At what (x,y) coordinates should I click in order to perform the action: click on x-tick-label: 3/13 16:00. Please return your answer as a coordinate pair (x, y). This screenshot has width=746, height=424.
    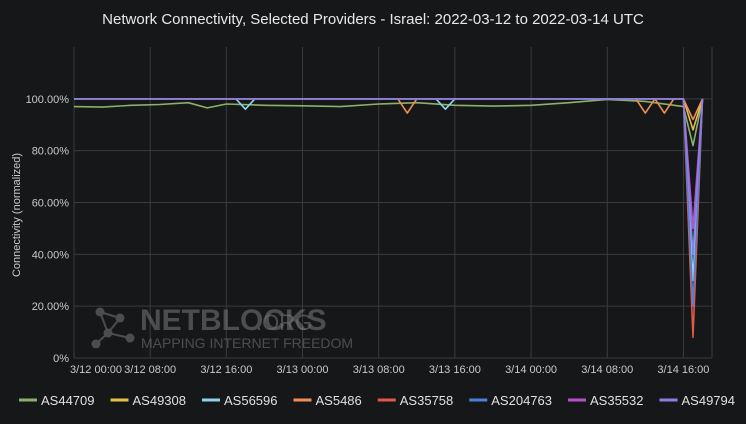
    Looking at the image, I should click on (455, 370).